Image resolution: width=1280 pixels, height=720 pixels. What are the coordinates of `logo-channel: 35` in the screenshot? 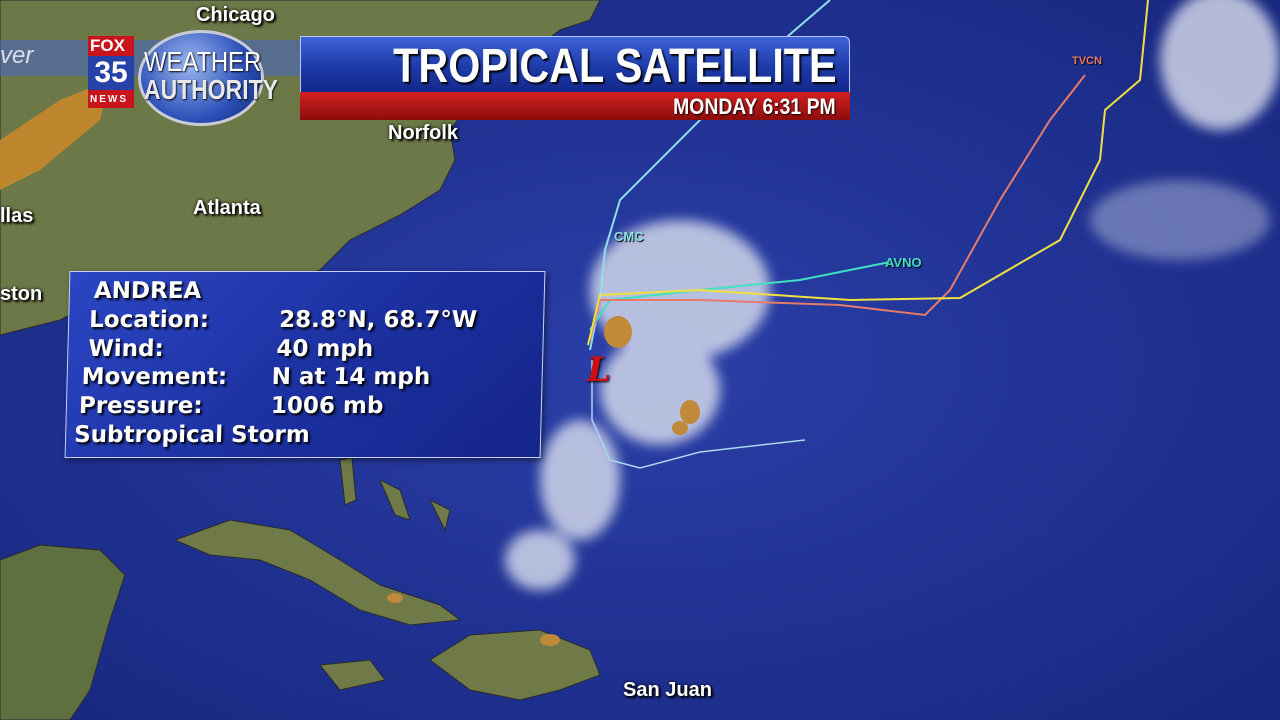 It's located at (111, 73).